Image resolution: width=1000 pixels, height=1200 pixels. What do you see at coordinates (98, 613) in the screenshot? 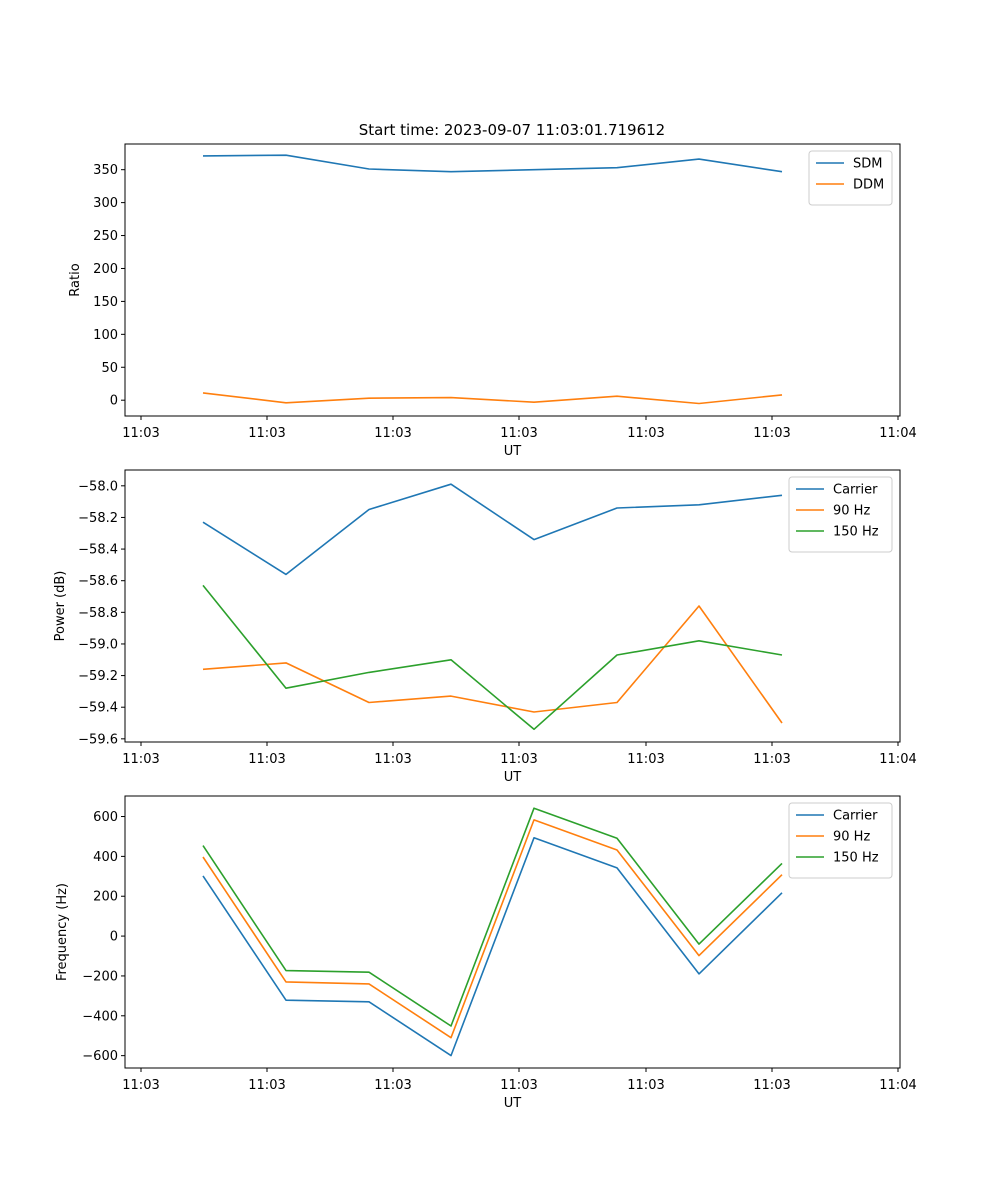
I see `y-tick-label: −58.8` at bounding box center [98, 613].